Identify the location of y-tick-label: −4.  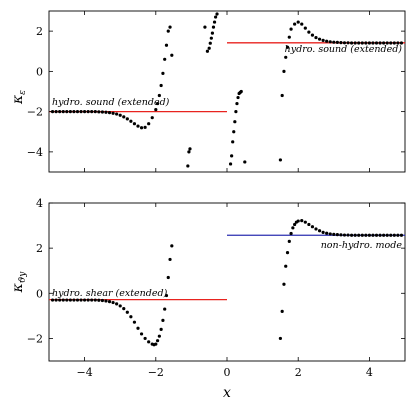
(35, 152).